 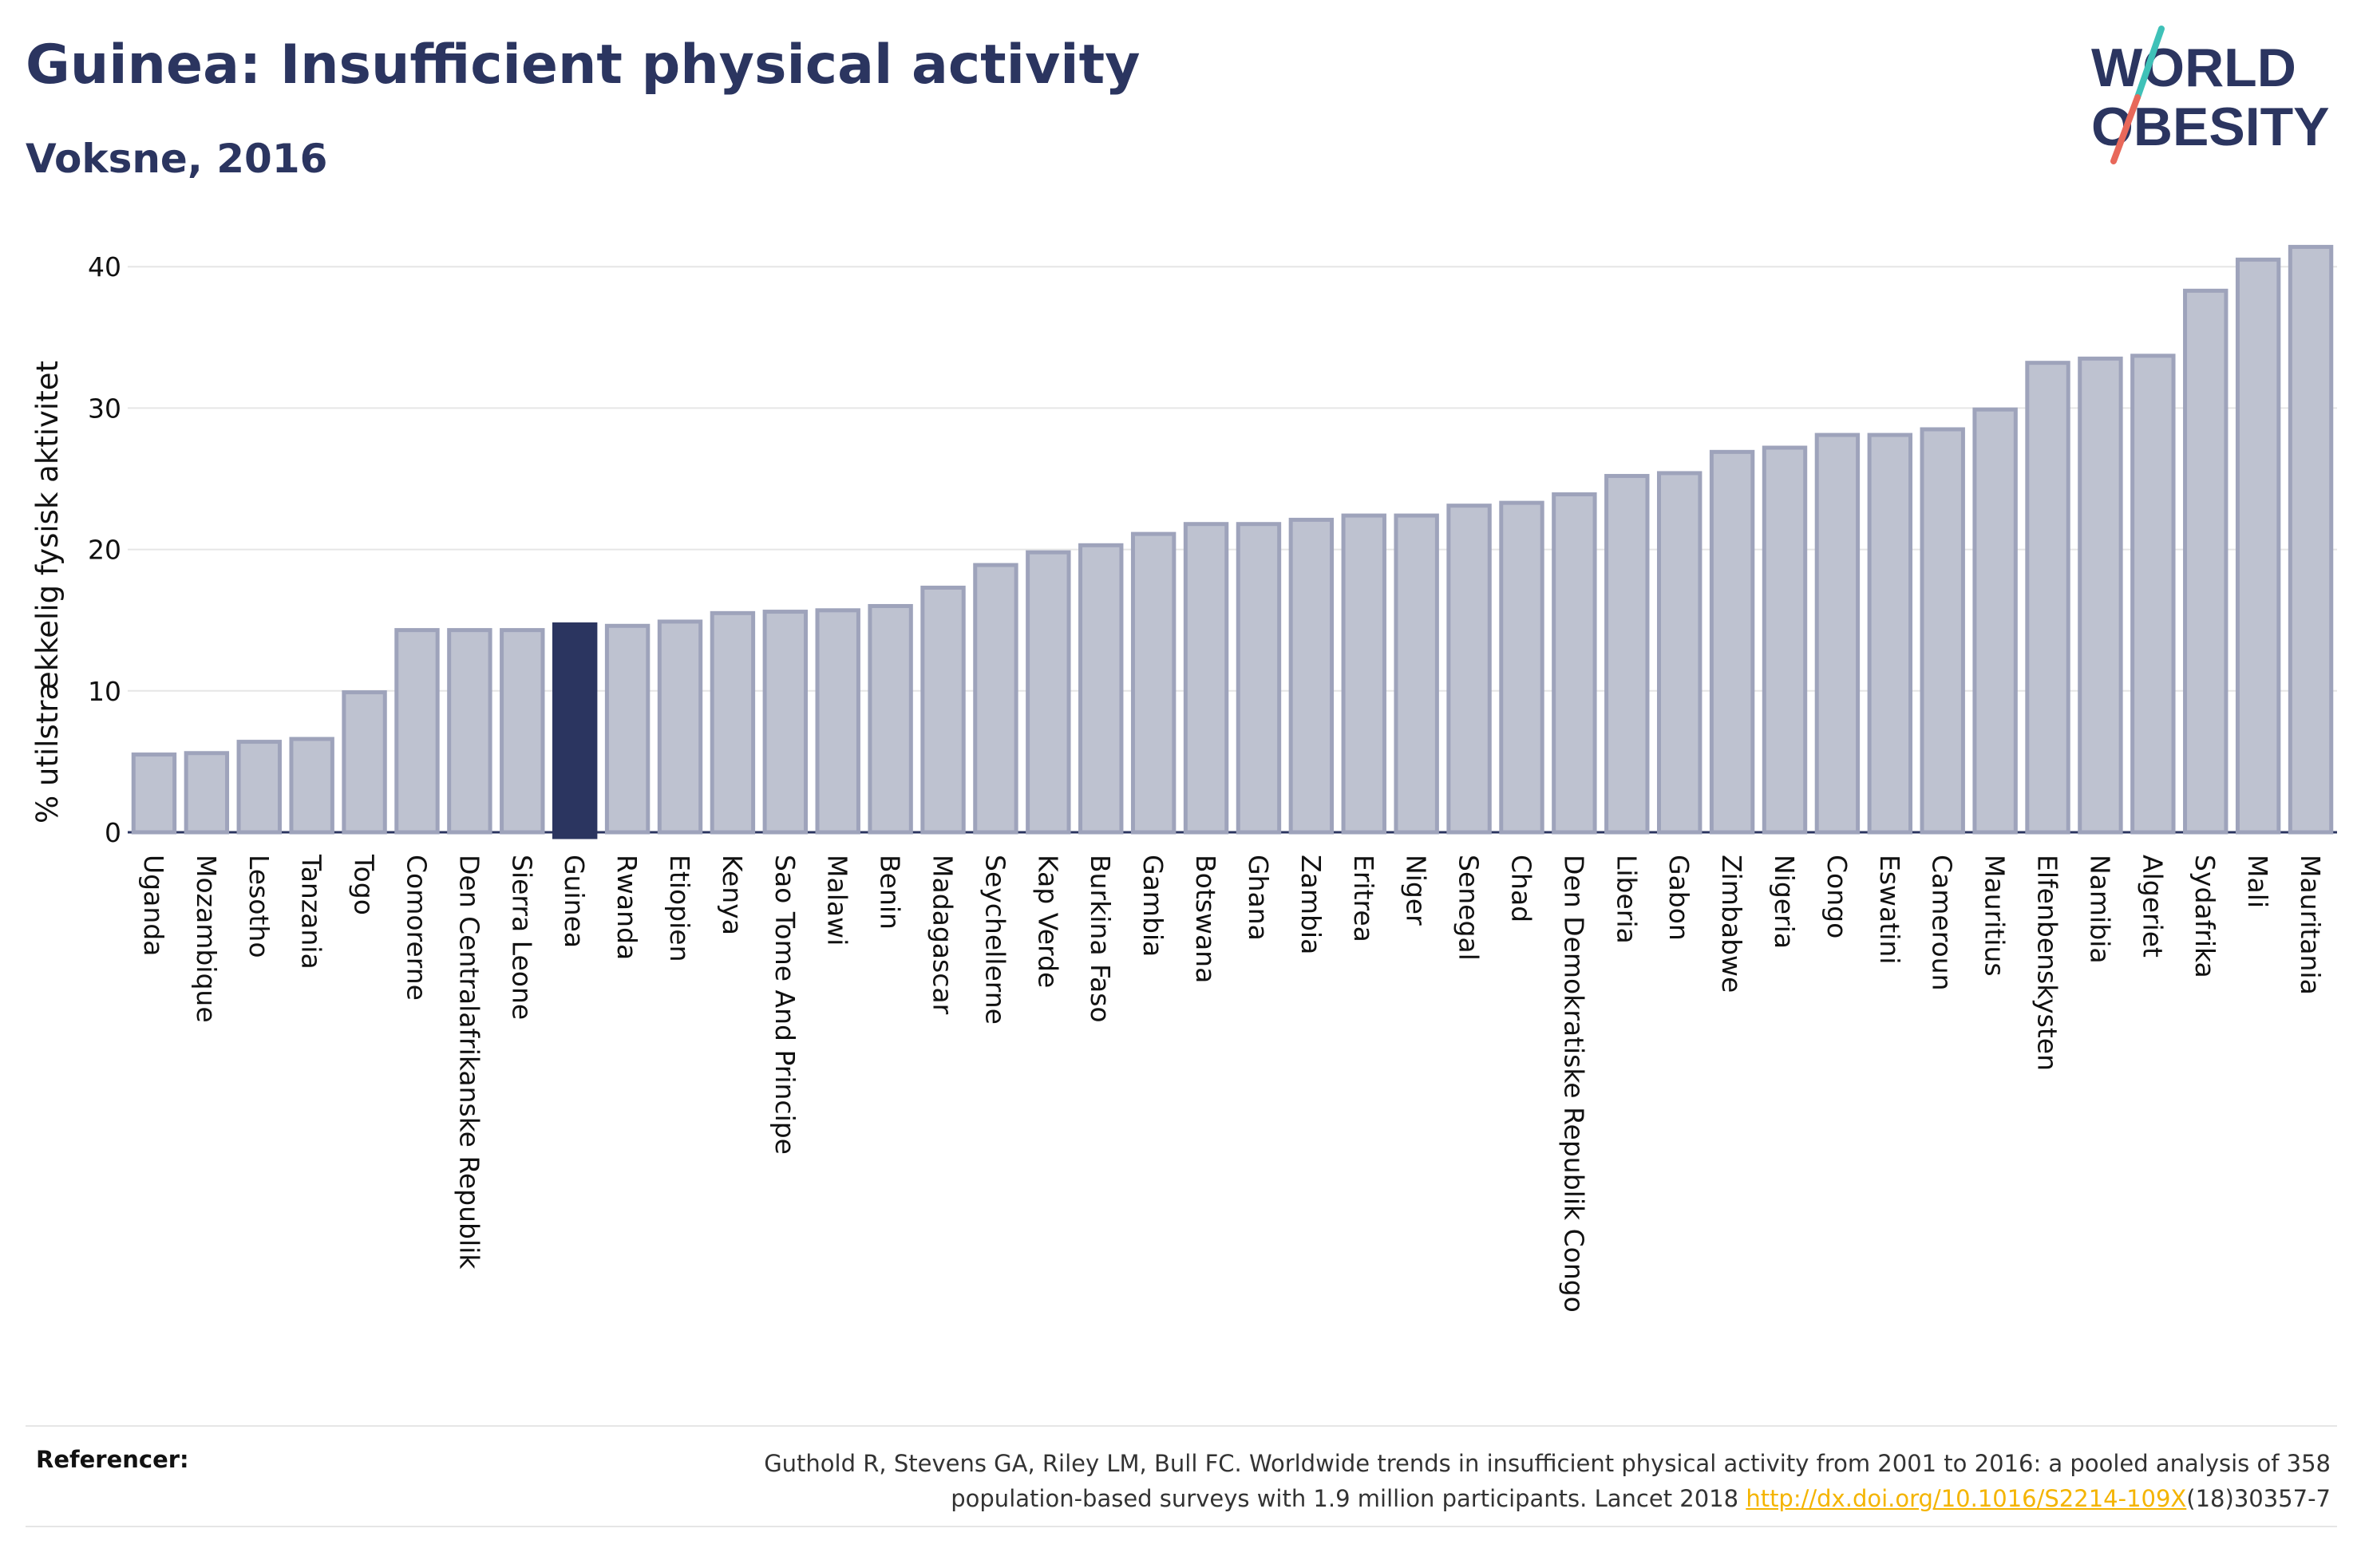 What do you see at coordinates (1942, 631) in the screenshot?
I see `bar-cameroun` at bounding box center [1942, 631].